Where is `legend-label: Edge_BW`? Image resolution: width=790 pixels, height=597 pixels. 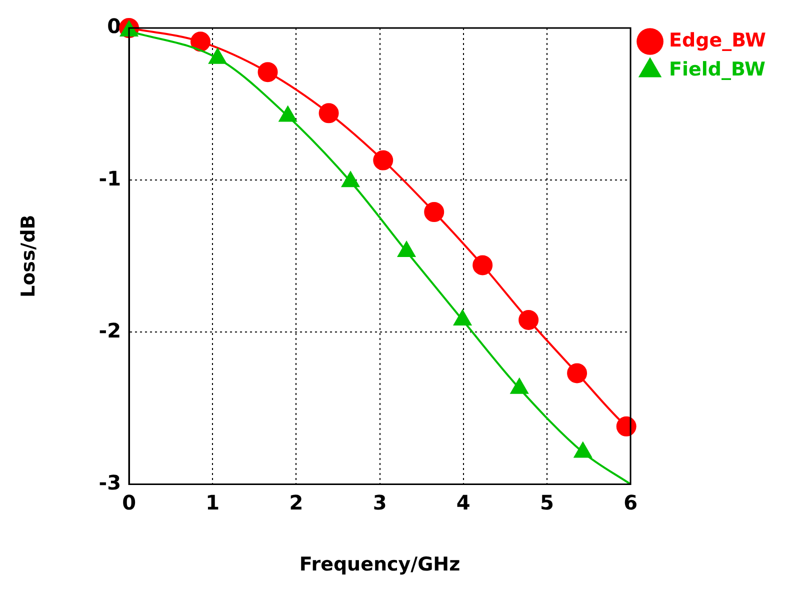 legend-label: Edge_BW is located at coordinates (717, 40).